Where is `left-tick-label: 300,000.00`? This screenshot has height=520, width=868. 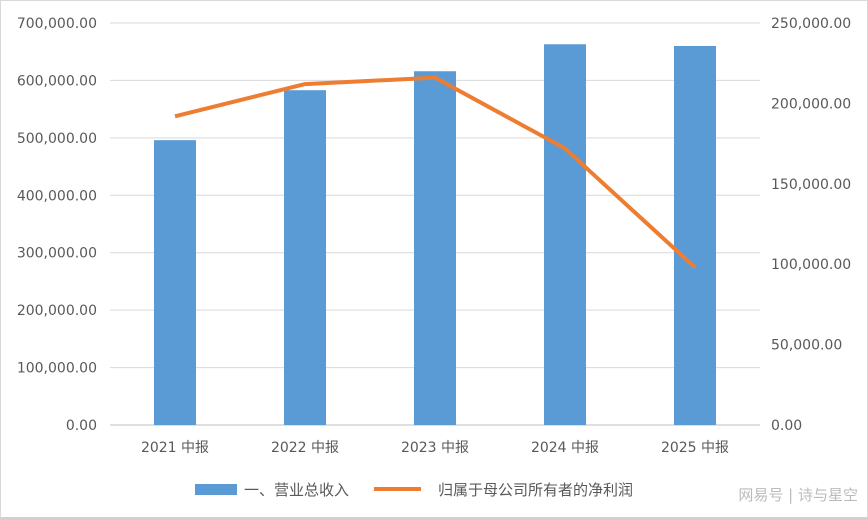
left-tick-label: 300,000.00 is located at coordinates (57, 254).